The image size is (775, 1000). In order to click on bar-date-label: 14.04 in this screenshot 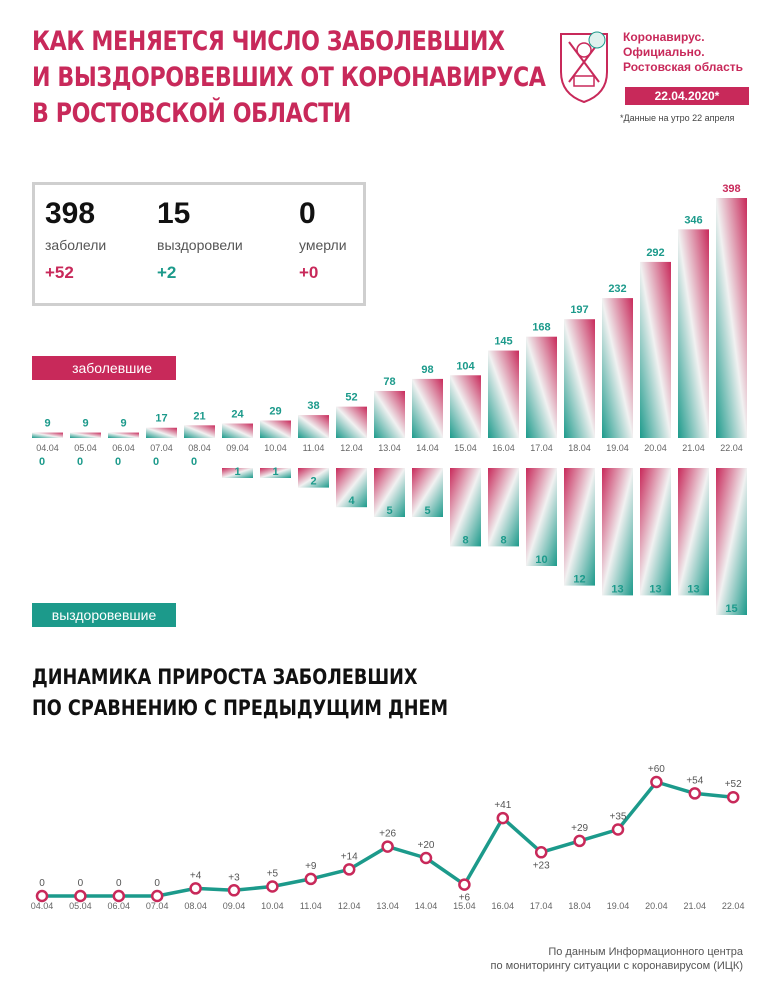, I will do `click(427, 448)`.